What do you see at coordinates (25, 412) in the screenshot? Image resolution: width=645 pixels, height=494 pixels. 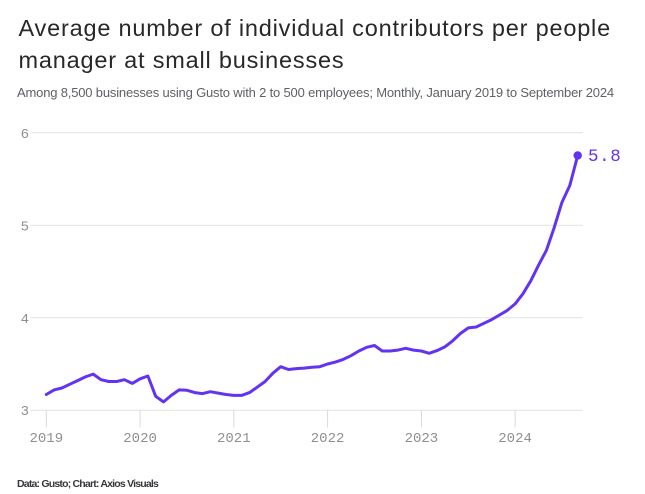 I see `svg-text: 3` at bounding box center [25, 412].